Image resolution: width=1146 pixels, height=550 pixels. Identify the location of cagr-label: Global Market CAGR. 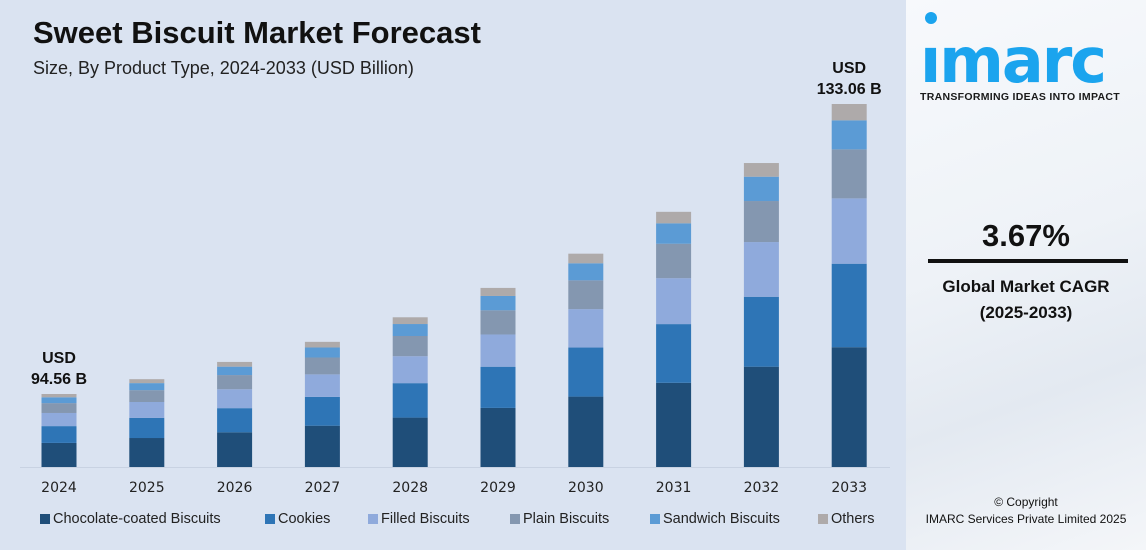
(1026, 286).